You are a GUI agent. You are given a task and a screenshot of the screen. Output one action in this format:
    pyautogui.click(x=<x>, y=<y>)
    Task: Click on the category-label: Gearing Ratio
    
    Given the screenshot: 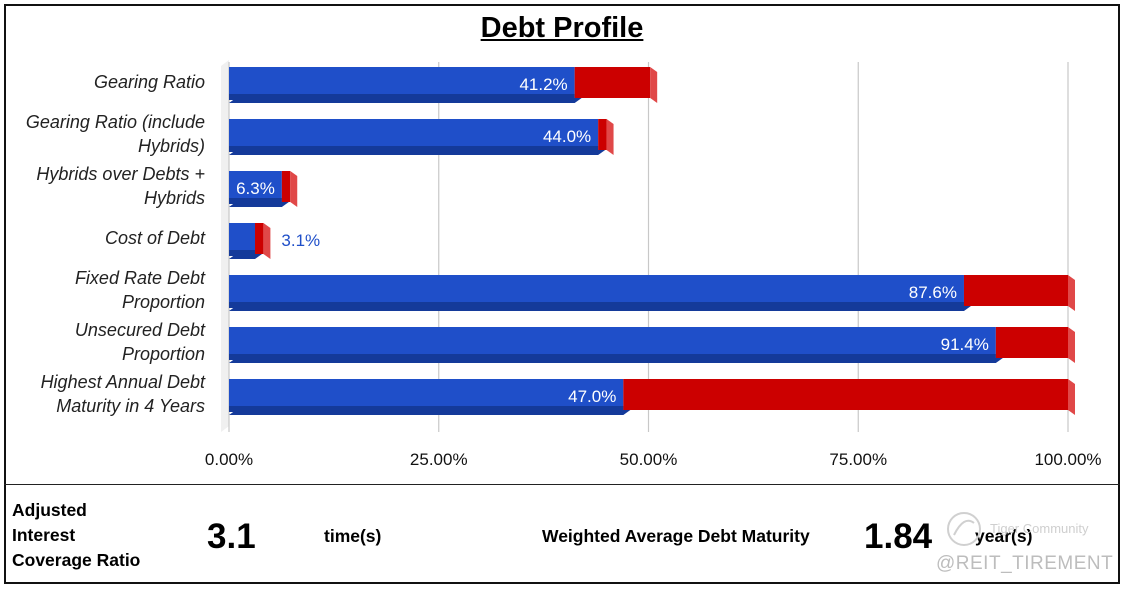 What is the action you would take?
    pyautogui.click(x=105, y=82)
    